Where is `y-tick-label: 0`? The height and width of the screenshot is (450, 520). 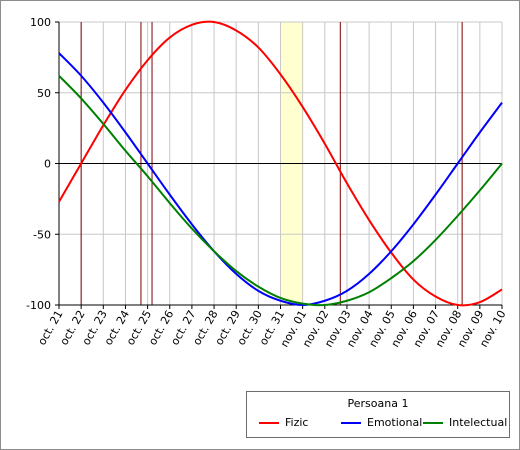
y-tick-label: 0 is located at coordinates (47, 164).